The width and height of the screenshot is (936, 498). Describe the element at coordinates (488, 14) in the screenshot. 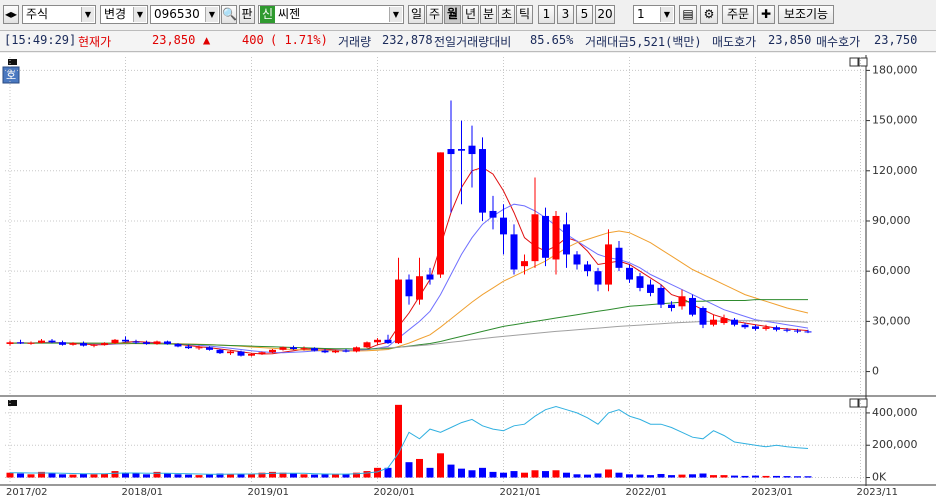

I see `period-button: 분` at that location.